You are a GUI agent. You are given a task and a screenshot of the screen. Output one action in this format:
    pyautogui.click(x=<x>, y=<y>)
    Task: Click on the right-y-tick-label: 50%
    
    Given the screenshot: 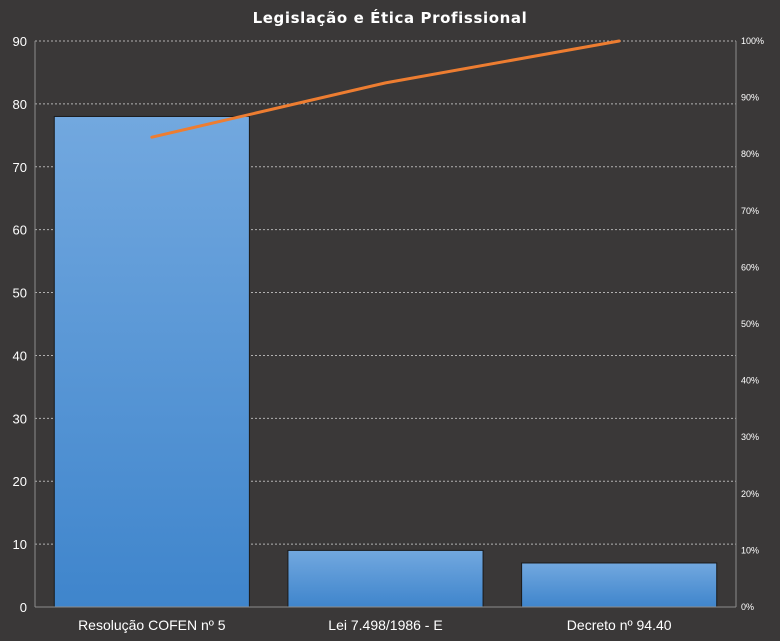 What is the action you would take?
    pyautogui.click(x=750, y=324)
    